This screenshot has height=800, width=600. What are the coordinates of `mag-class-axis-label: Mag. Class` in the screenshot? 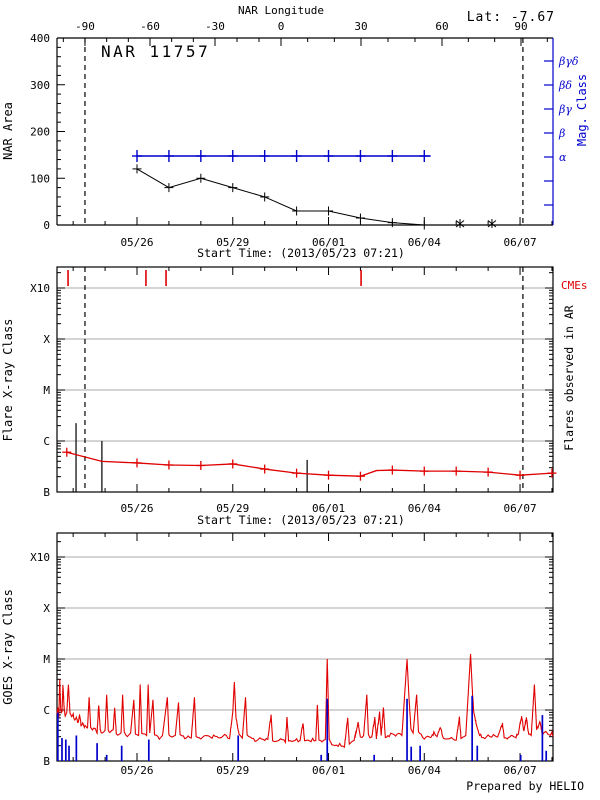 It's located at (582, 110).